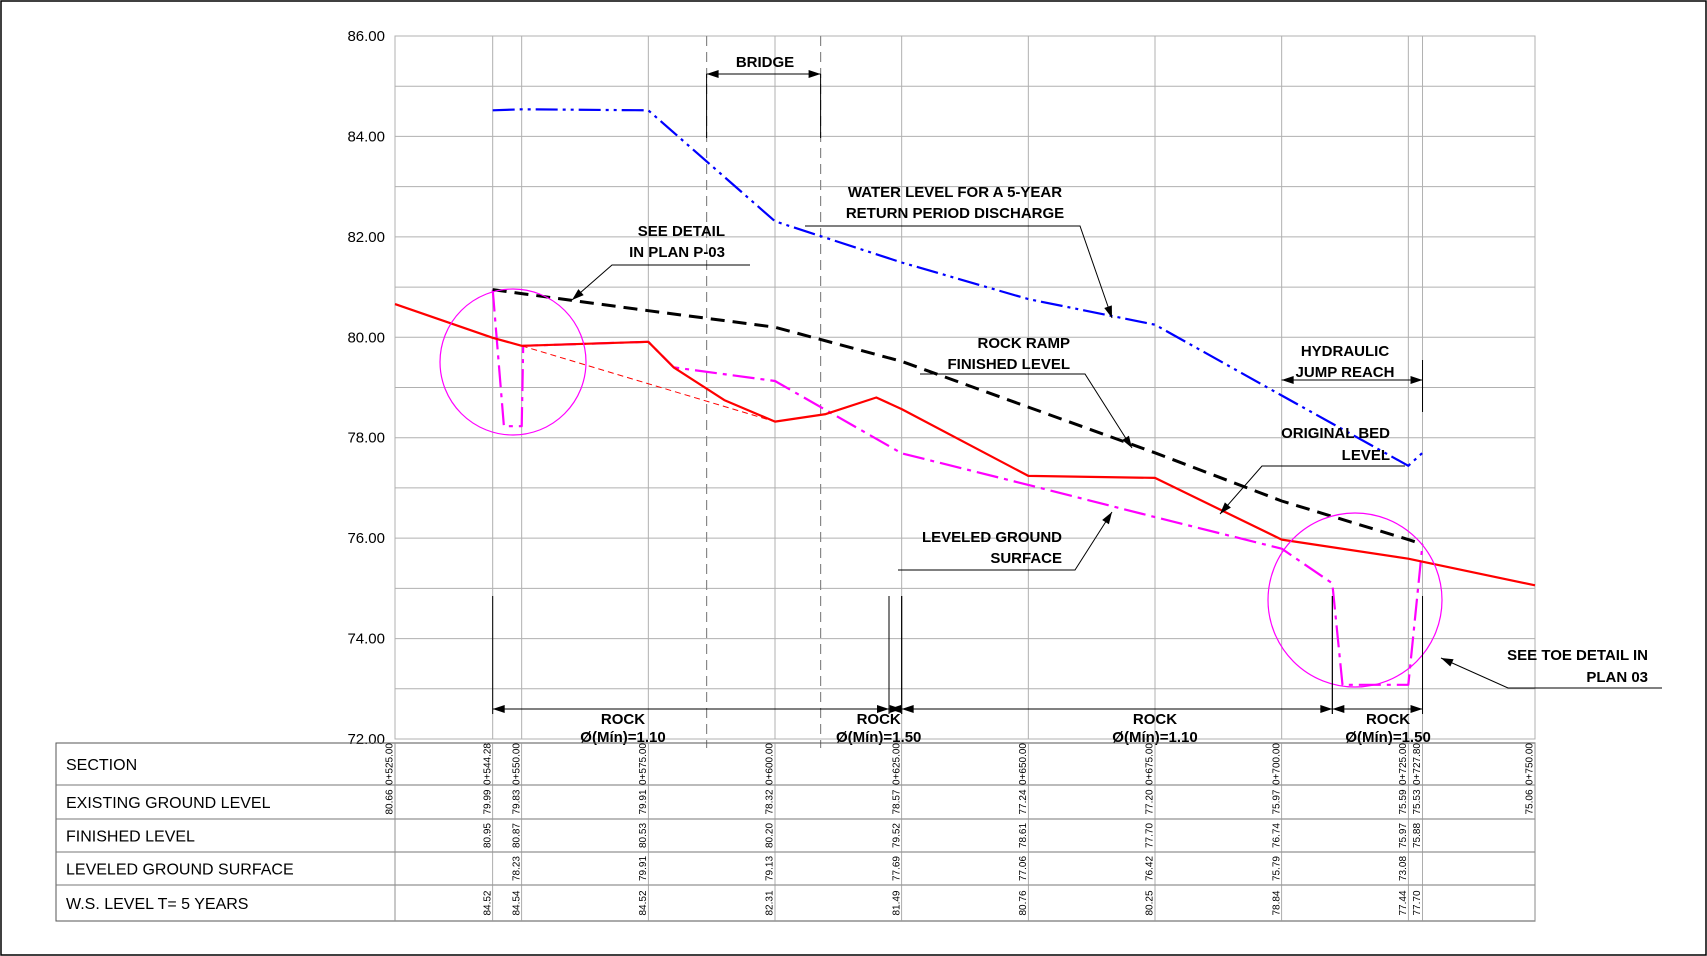  I want to click on table-cell-existing: 79.83, so click(516, 801).